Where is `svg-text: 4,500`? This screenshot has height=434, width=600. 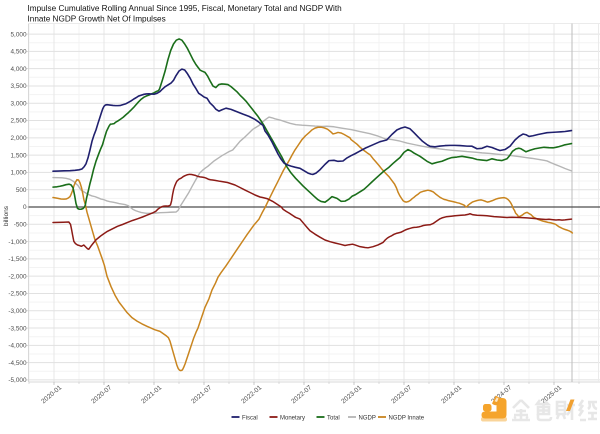 svg-text: 4,500 is located at coordinates (19, 52).